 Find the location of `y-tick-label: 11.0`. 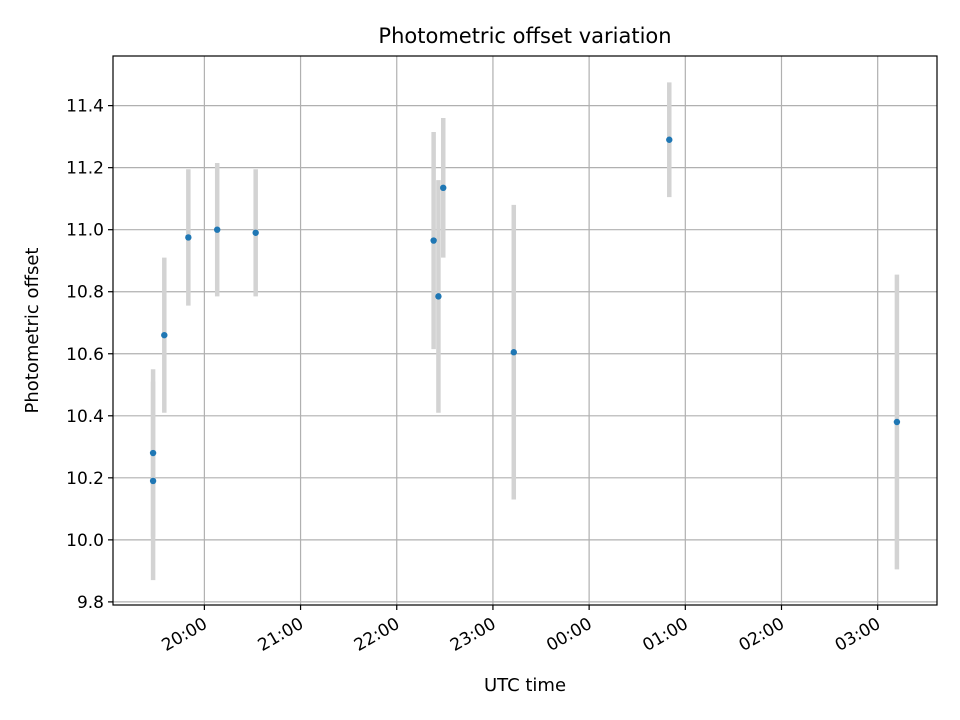

y-tick-label: 11.0 is located at coordinates (85, 231).